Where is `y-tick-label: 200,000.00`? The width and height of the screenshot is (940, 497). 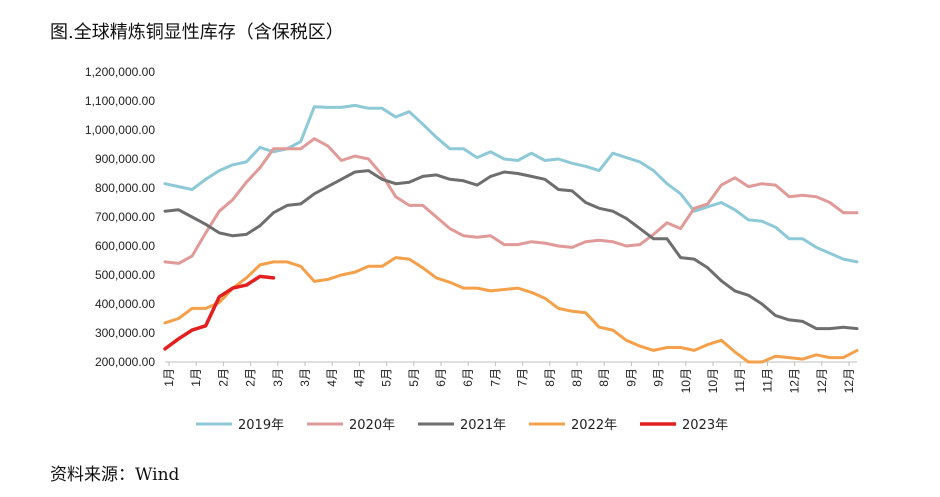 y-tick-label: 200,000.00 is located at coordinates (125, 362).